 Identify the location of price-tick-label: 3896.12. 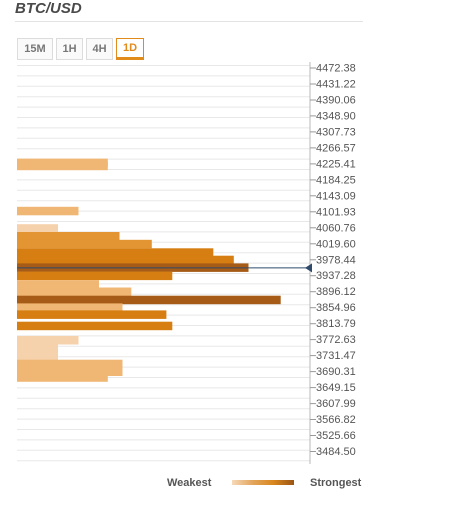
(336, 292).